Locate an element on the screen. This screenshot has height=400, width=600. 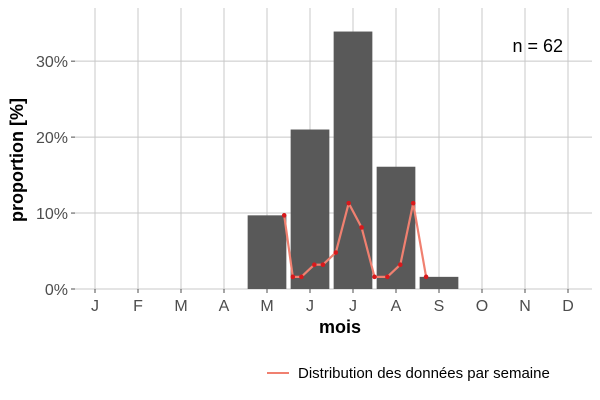
x-tick-label: D is located at coordinates (568, 306).